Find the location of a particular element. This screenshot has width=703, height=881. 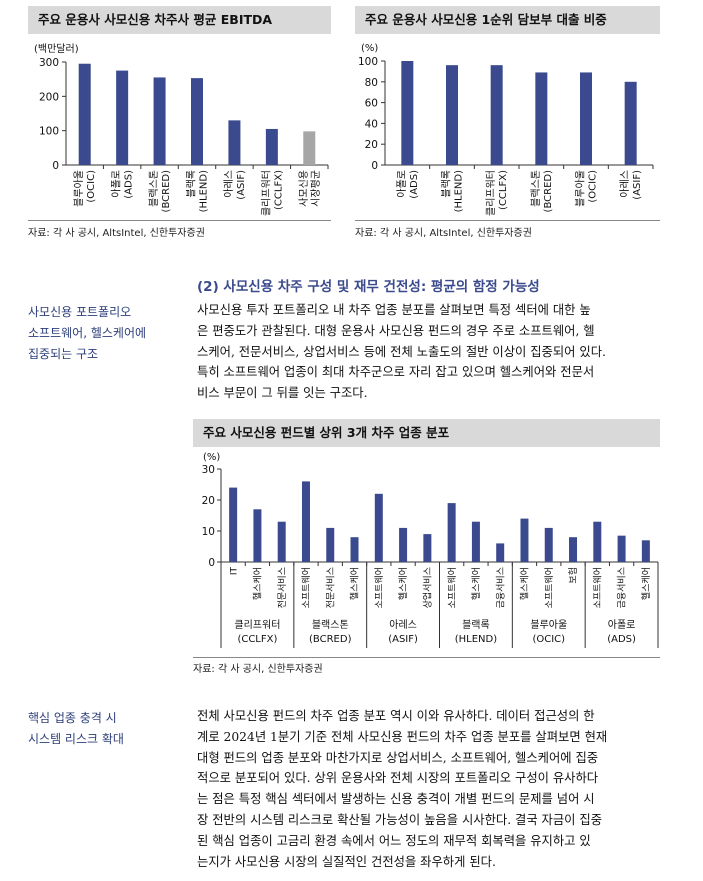

x-category-label: 시장평균 is located at coordinates (316, 188).